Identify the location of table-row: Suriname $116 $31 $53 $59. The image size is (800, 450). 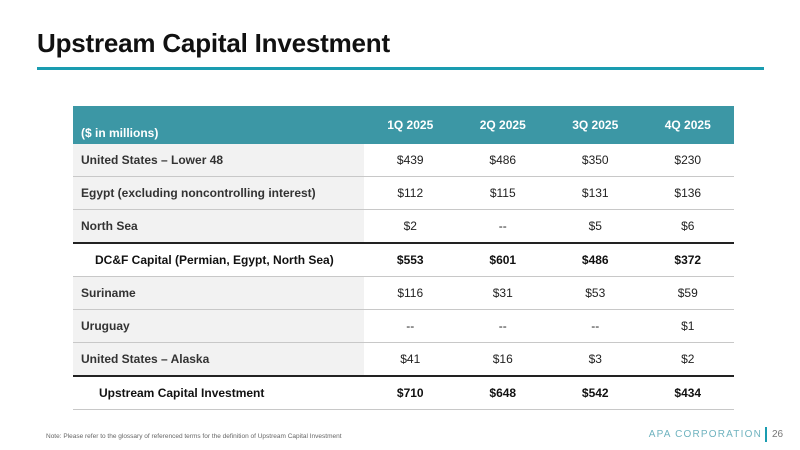
(403, 293).